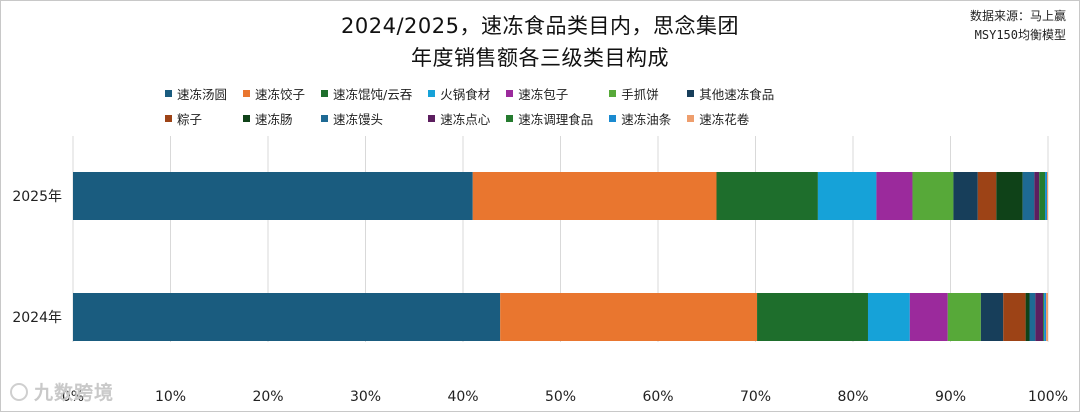  I want to click on legend-item: 速冻调理食品, so click(549, 118).